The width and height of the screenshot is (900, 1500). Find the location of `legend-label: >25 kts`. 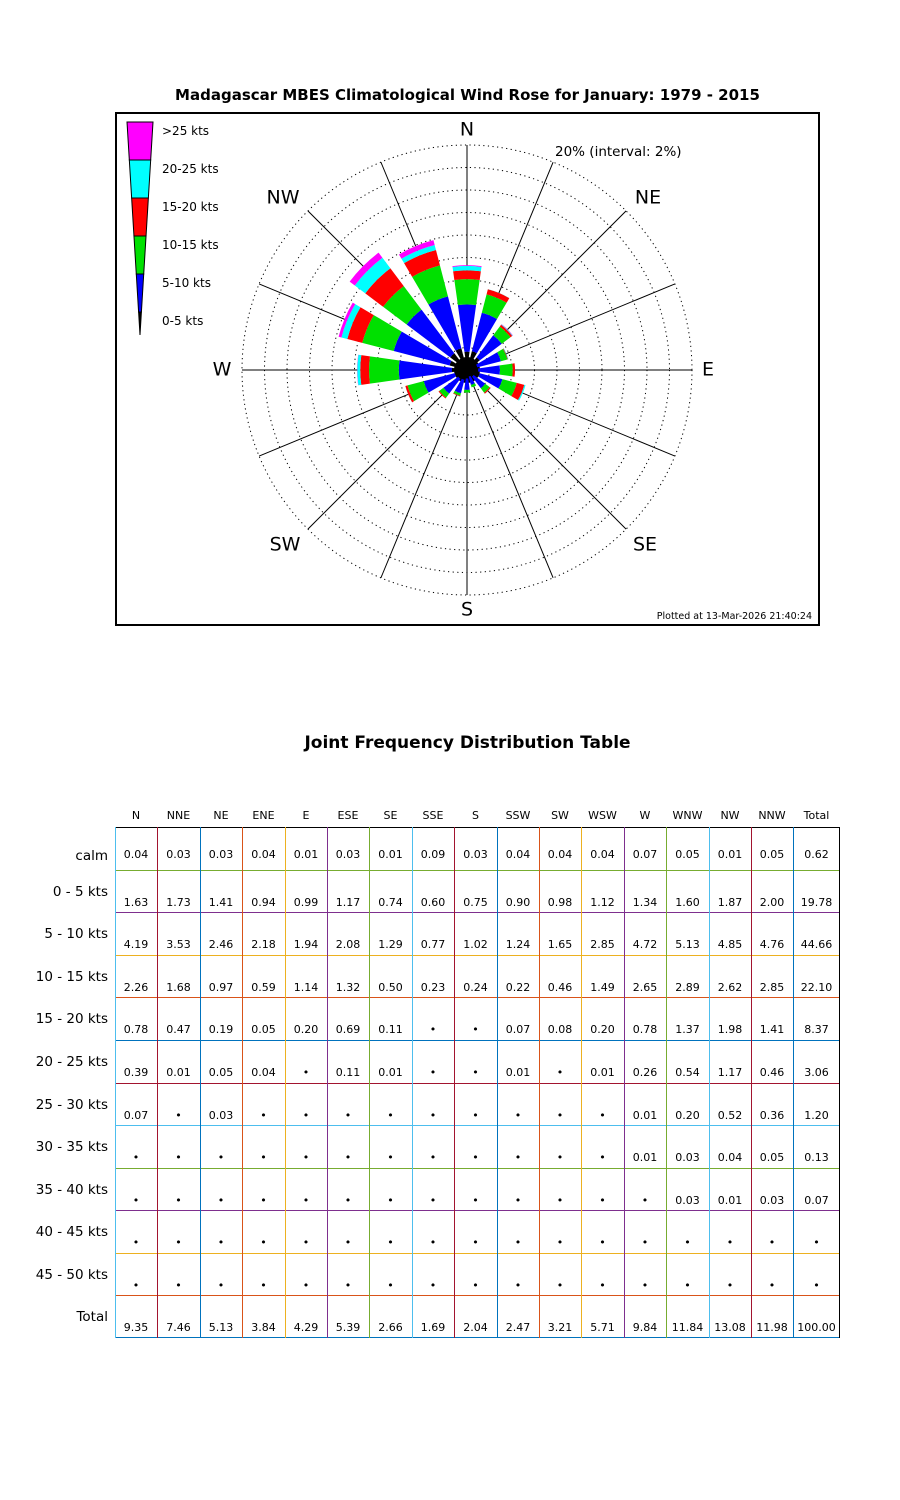

legend-label: >25 kts is located at coordinates (186, 131).